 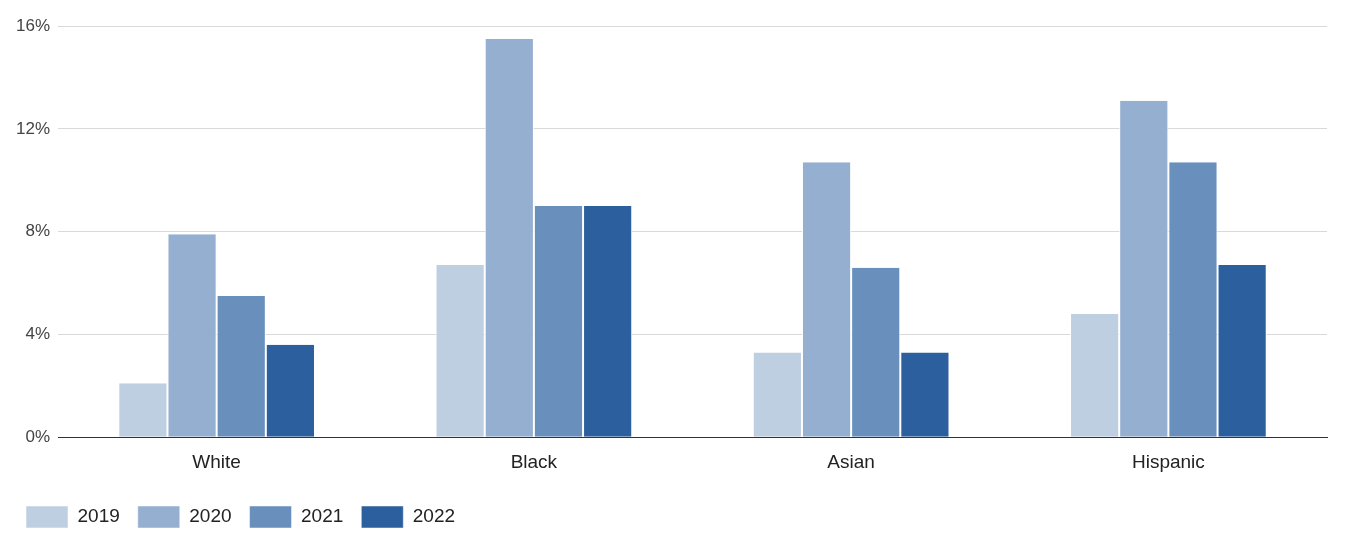 I want to click on y-tick-label: 4%, so click(x=38, y=334).